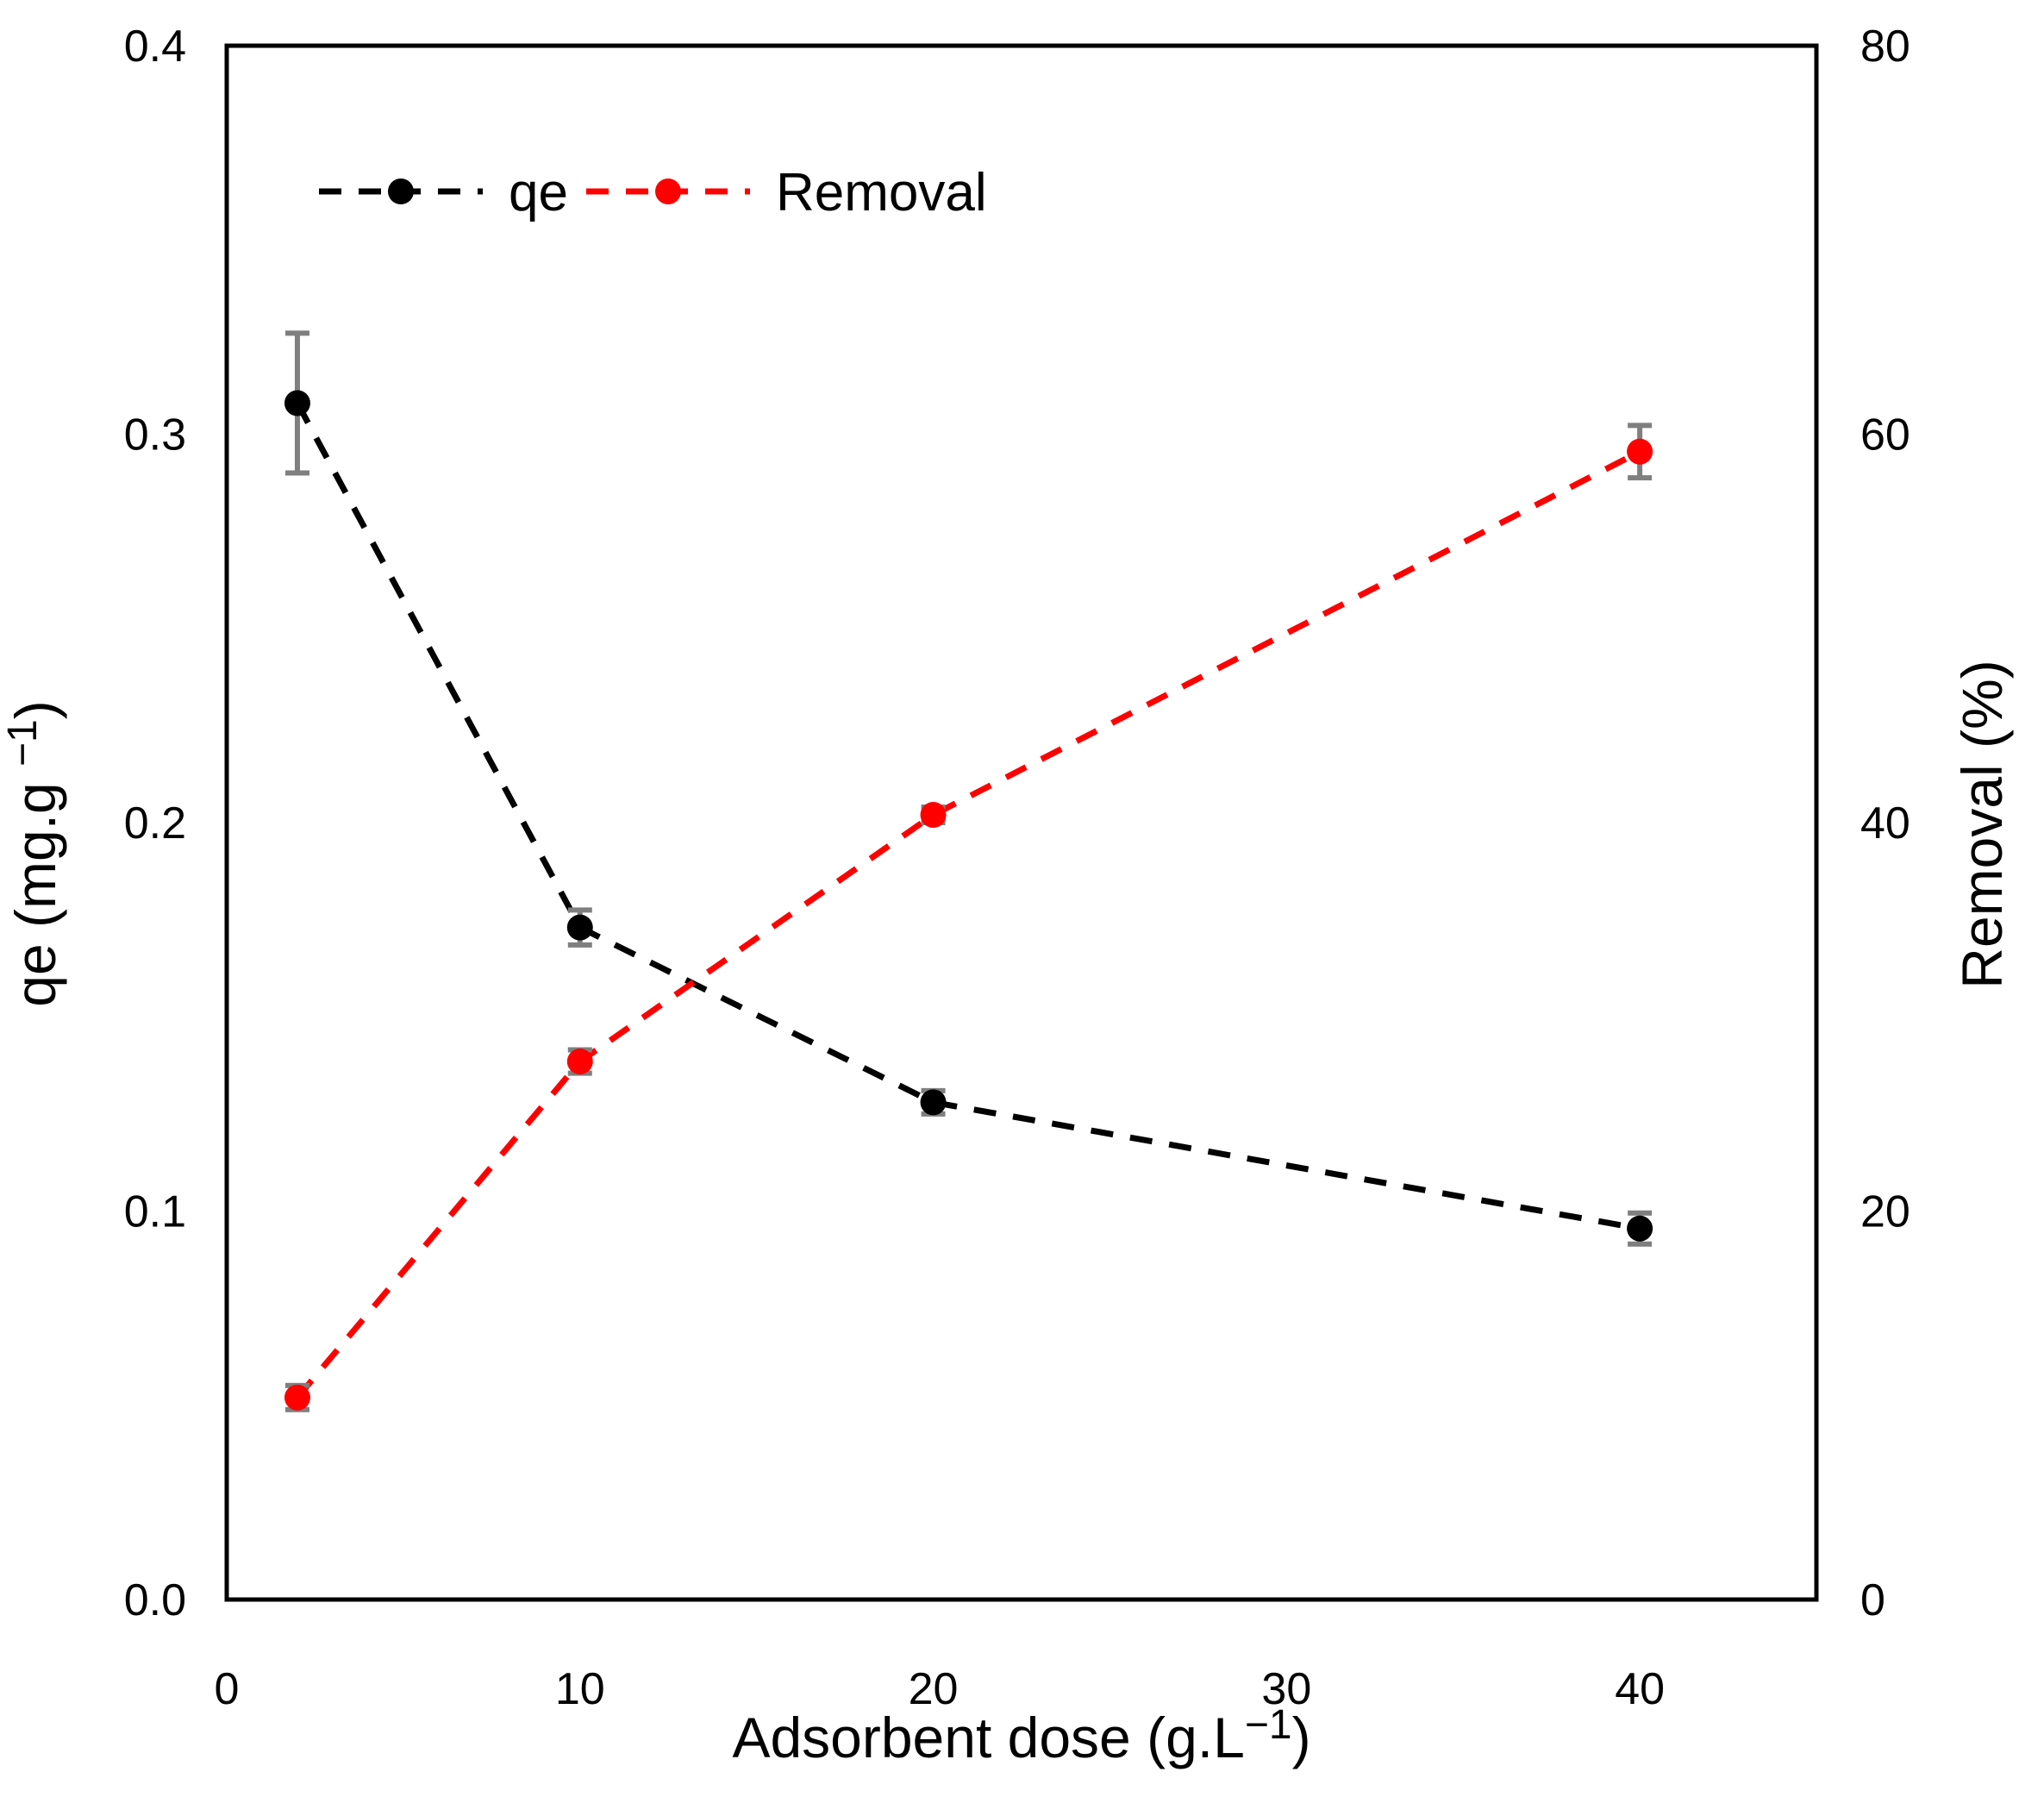 The width and height of the screenshot is (2044, 1797). Describe the element at coordinates (1286, 1689) in the screenshot. I see `x-tick-label: 30` at that location.